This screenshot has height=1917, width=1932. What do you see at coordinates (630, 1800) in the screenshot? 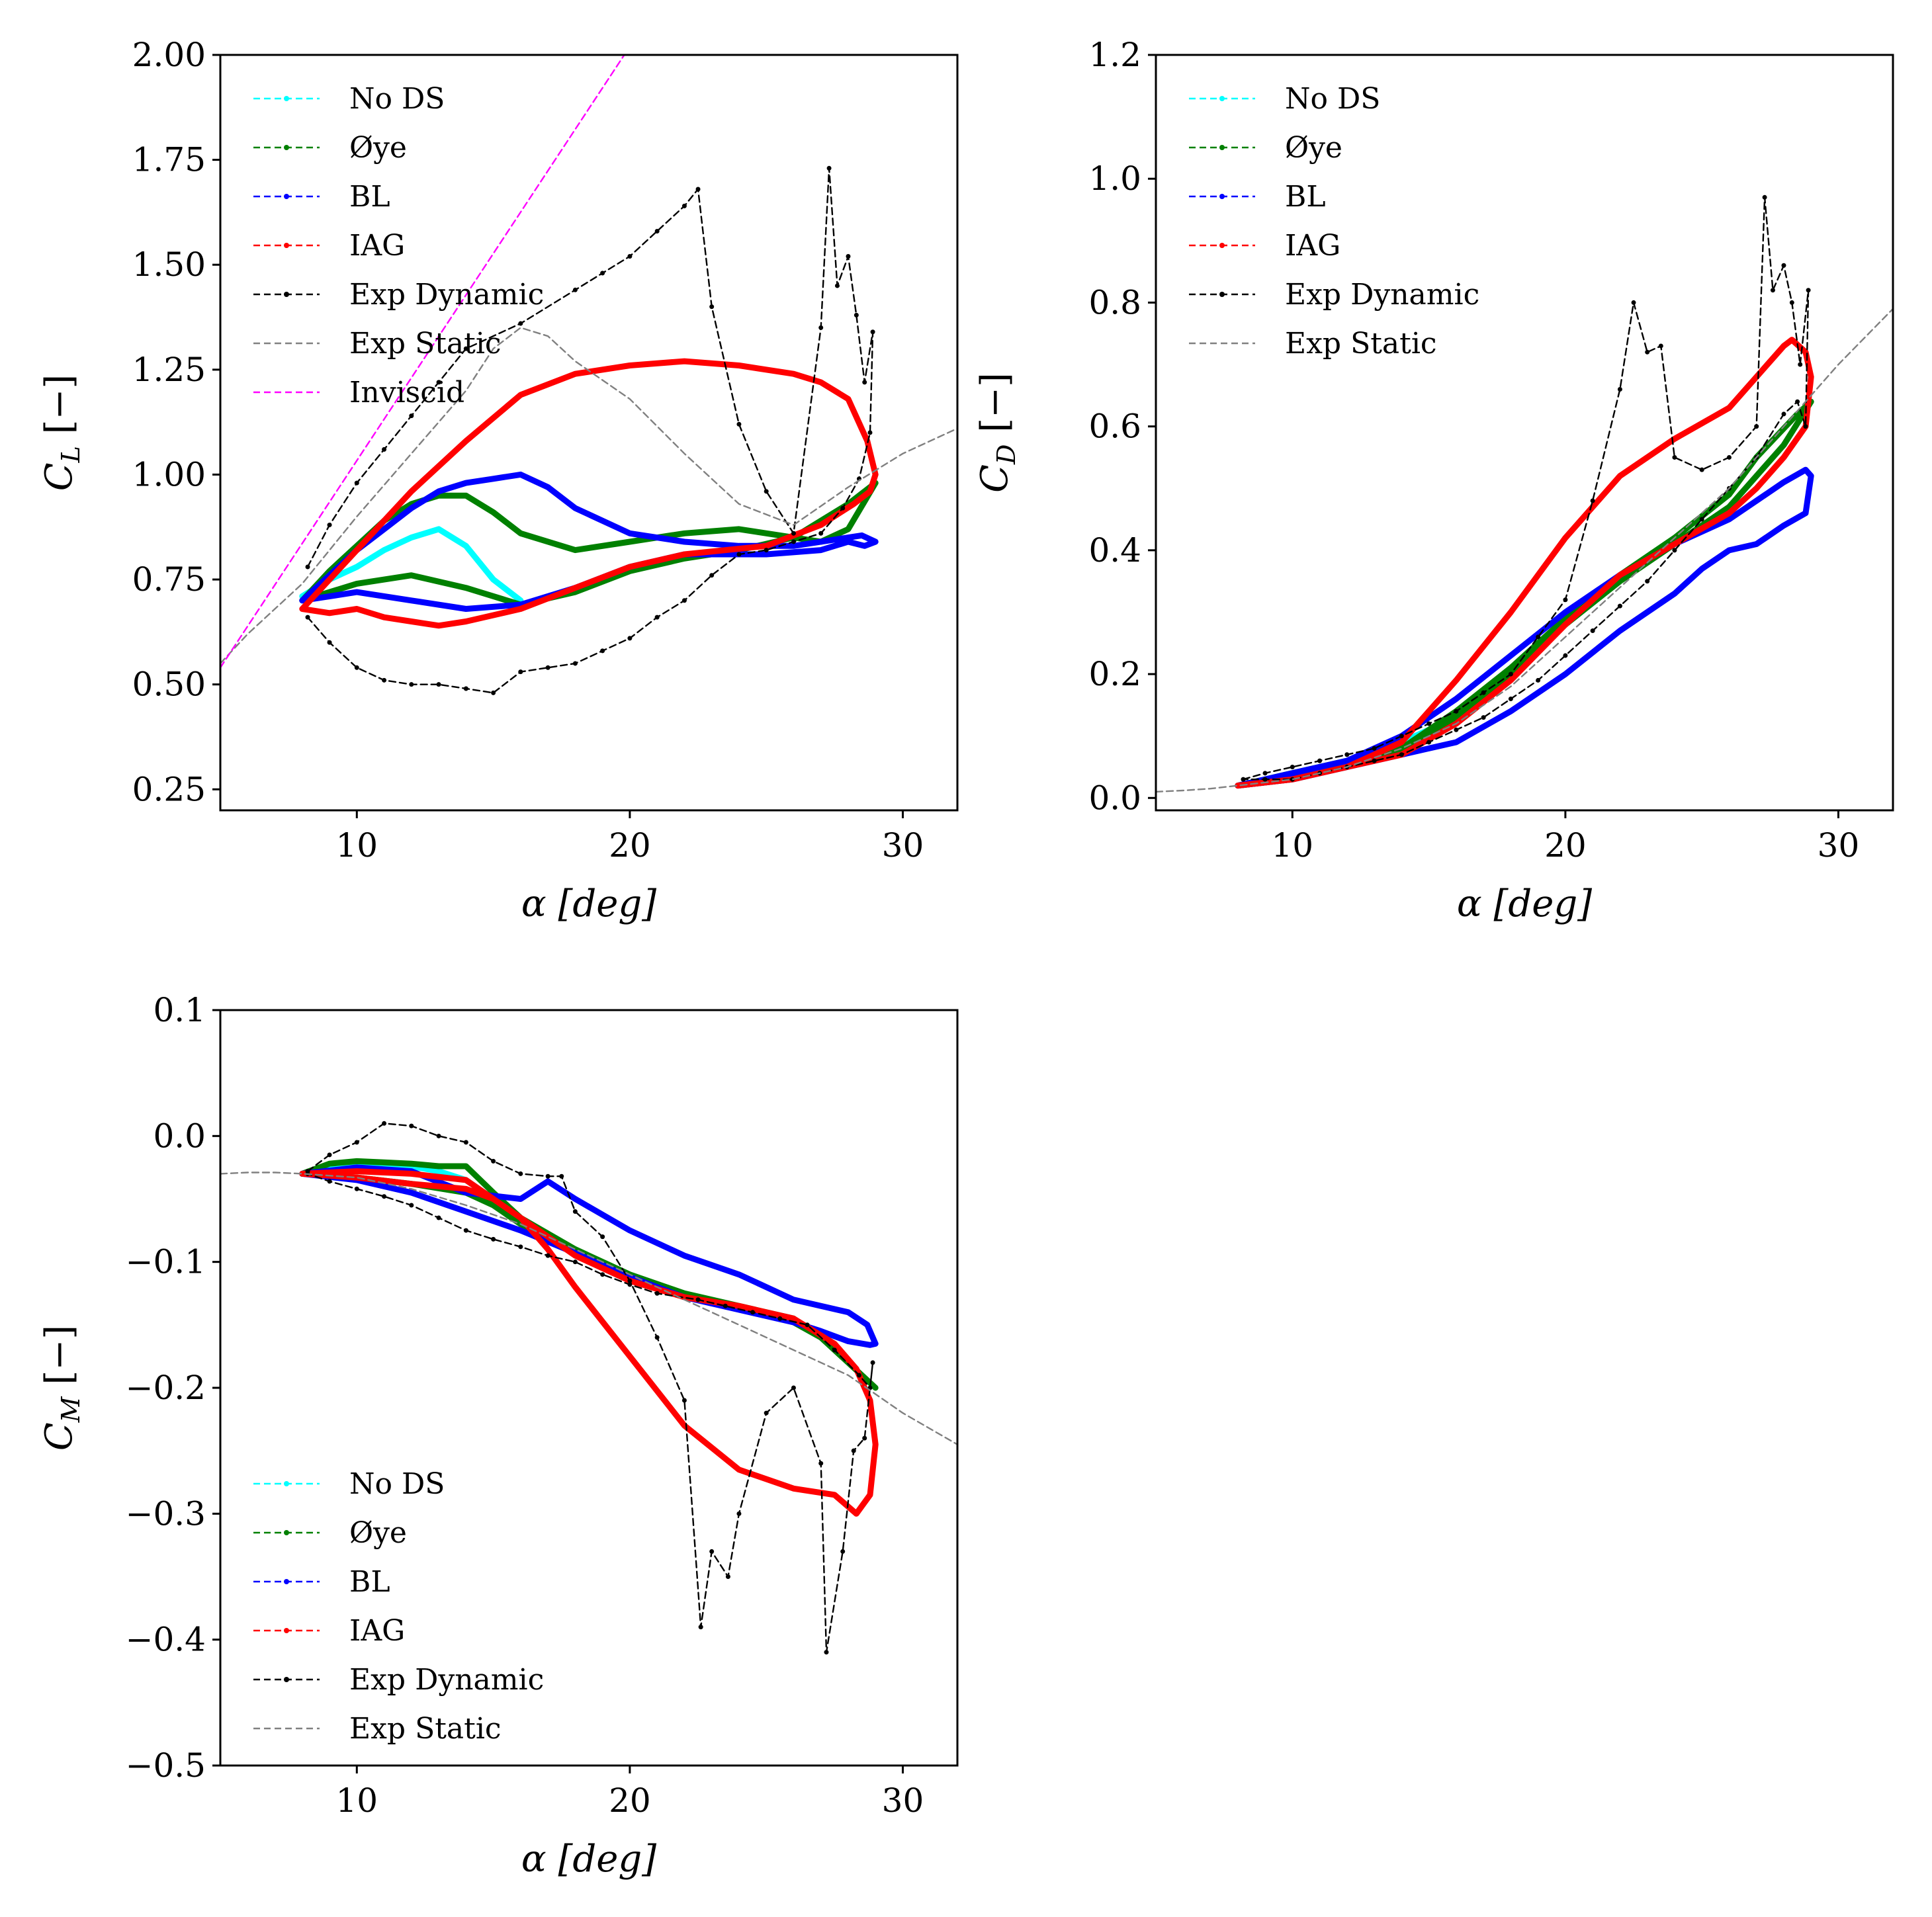
I see `x-tick-label-cm: 20` at bounding box center [630, 1800].